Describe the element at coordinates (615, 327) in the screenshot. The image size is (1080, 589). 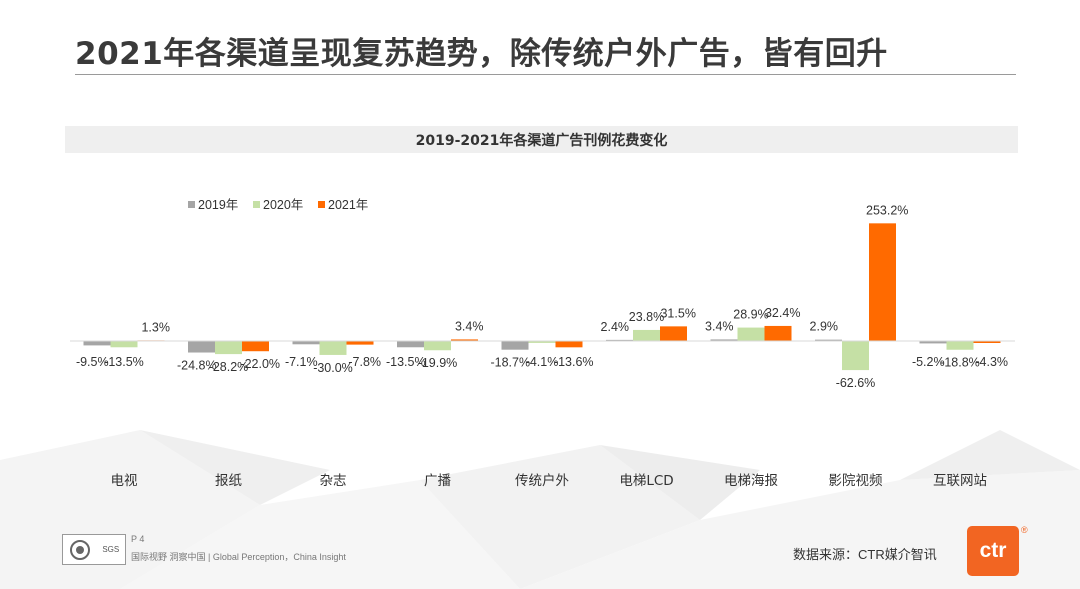
I see `data-label: 2.4%` at that location.